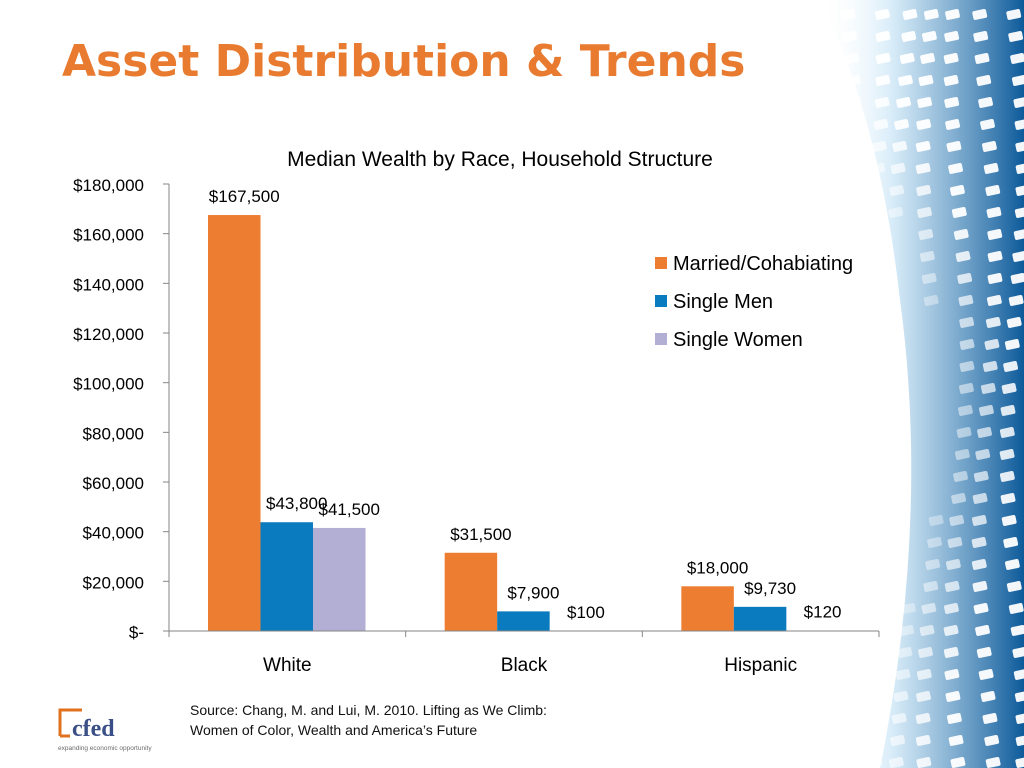 This screenshot has width=1024, height=768. What do you see at coordinates (108, 284) in the screenshot?
I see `y-tick-label: $140,000` at bounding box center [108, 284].